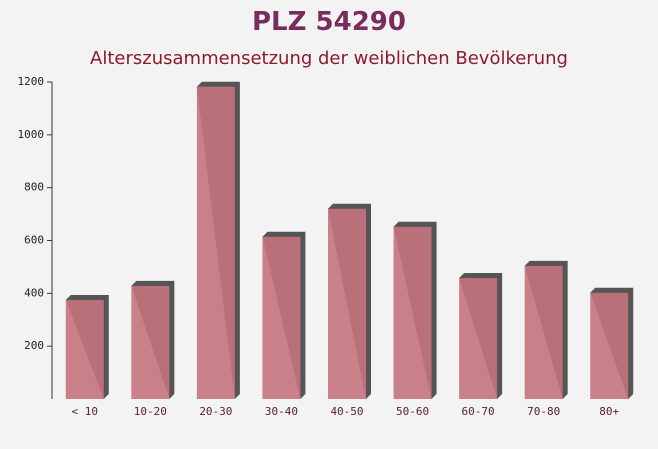 The width and height of the screenshot is (658, 449). I want to click on y-tick-label: 200, so click(34, 345).